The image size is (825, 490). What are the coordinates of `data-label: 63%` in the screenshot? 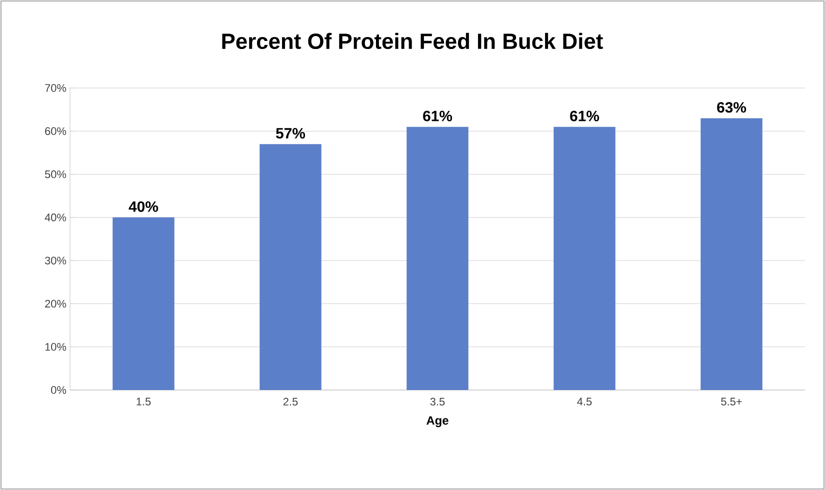 It's located at (731, 107).